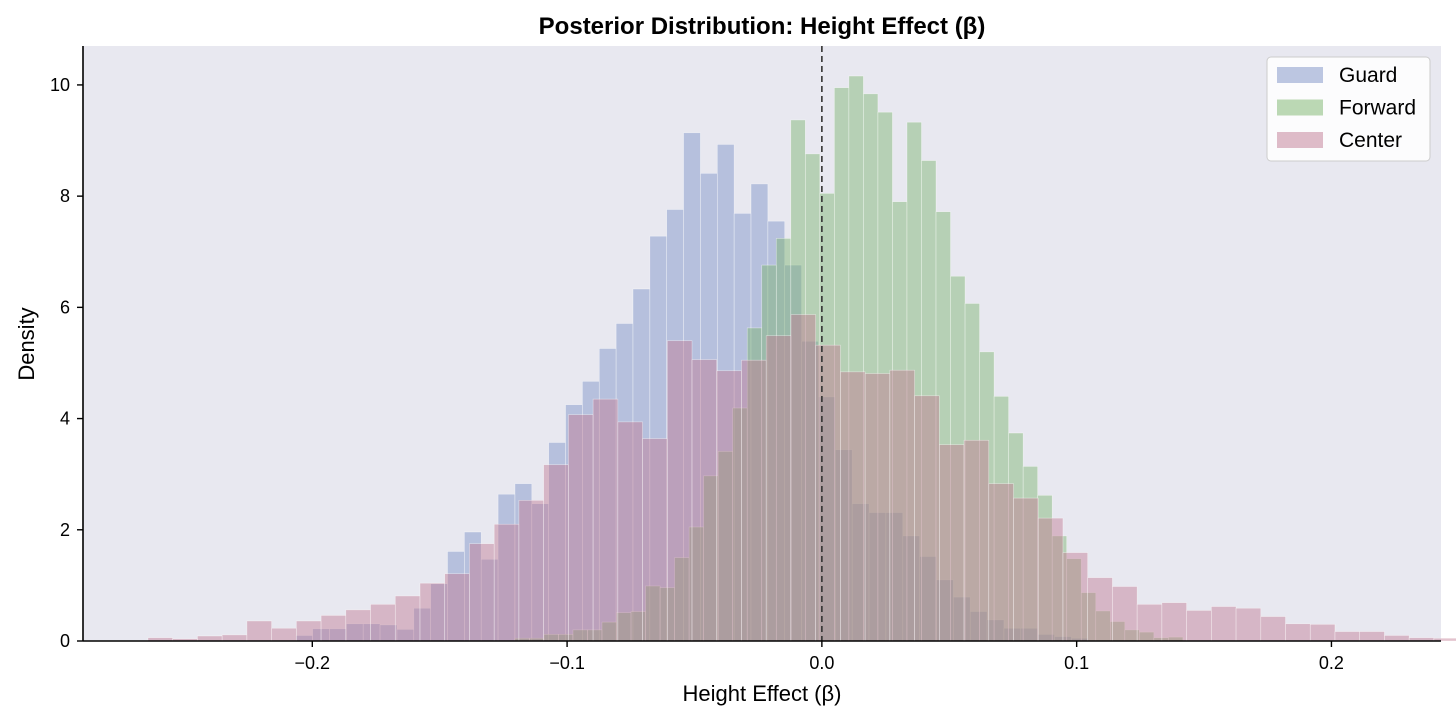 This screenshot has height=721, width=1456. I want to click on y-tick-label: 6, so click(65, 307).